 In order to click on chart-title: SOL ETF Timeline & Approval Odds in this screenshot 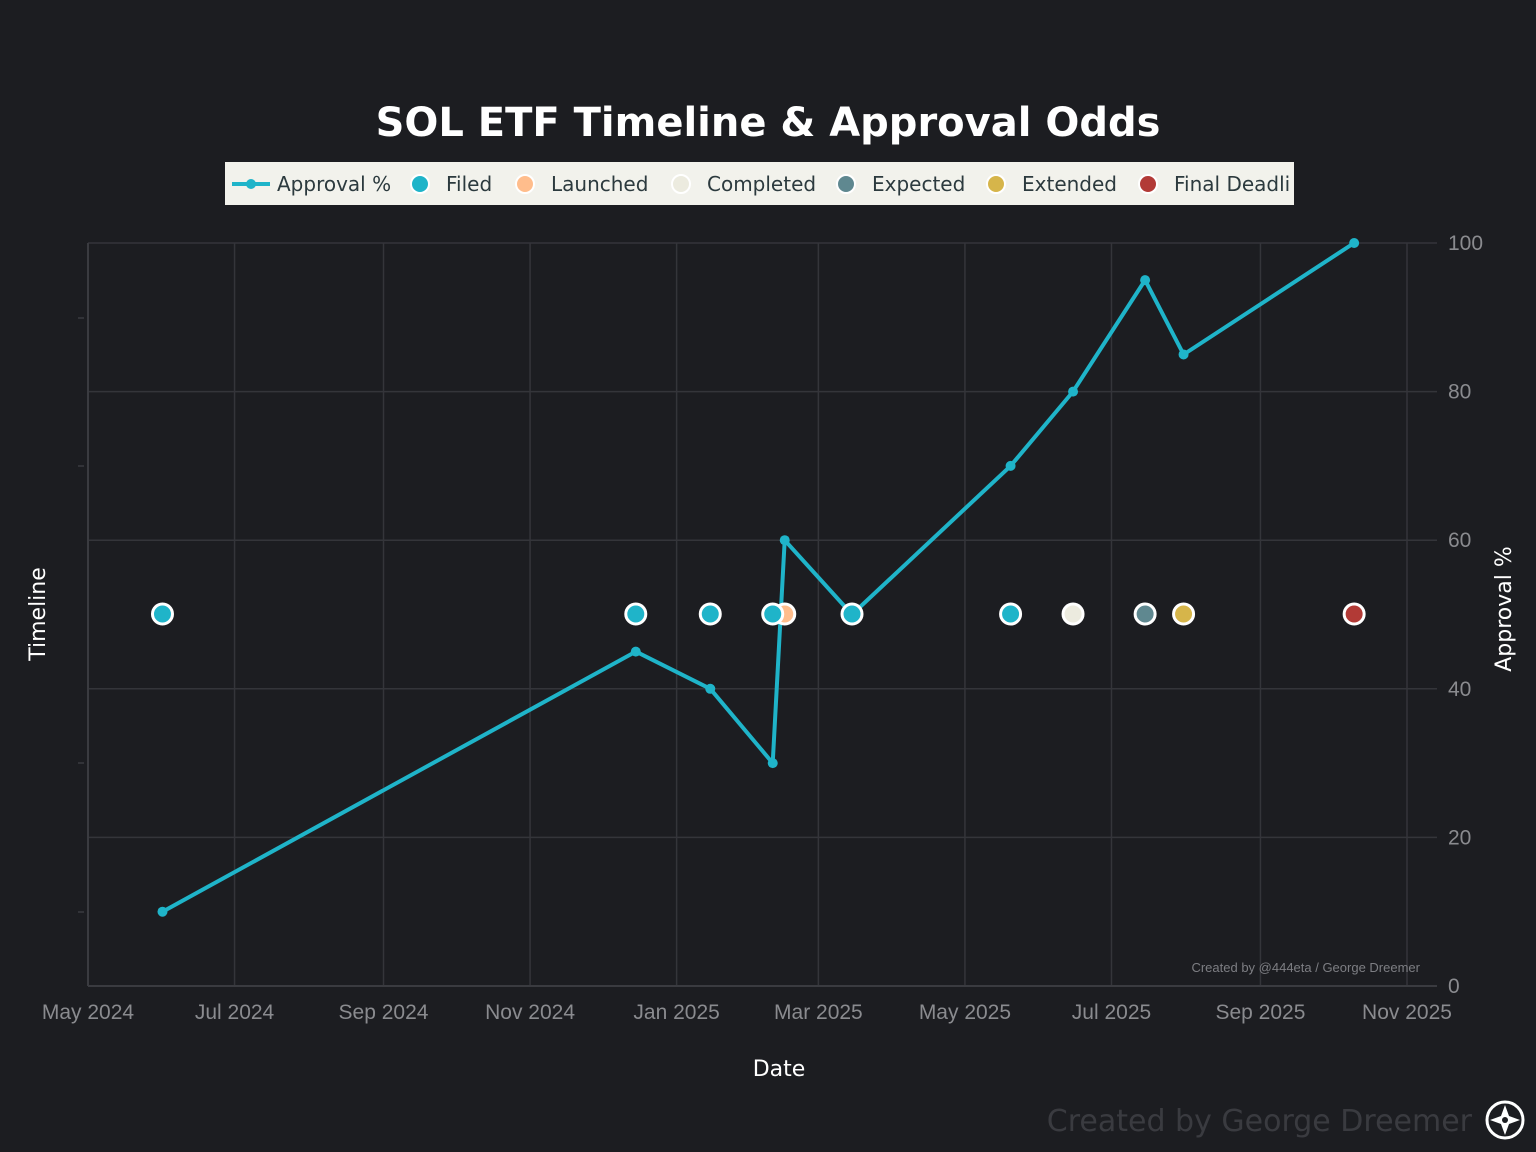, I will do `click(768, 123)`.